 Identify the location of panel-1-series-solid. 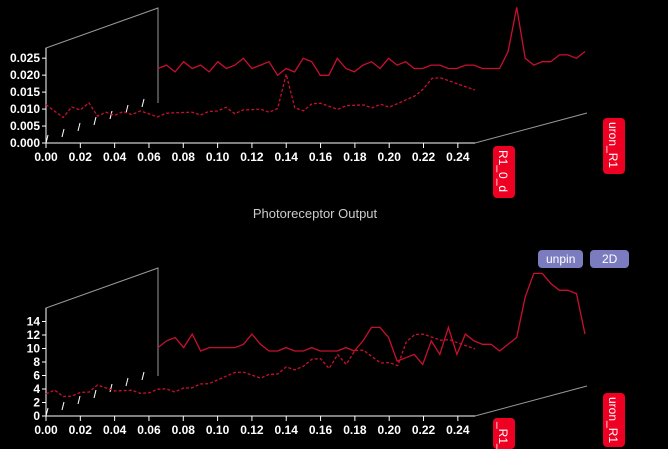
(371, 319).